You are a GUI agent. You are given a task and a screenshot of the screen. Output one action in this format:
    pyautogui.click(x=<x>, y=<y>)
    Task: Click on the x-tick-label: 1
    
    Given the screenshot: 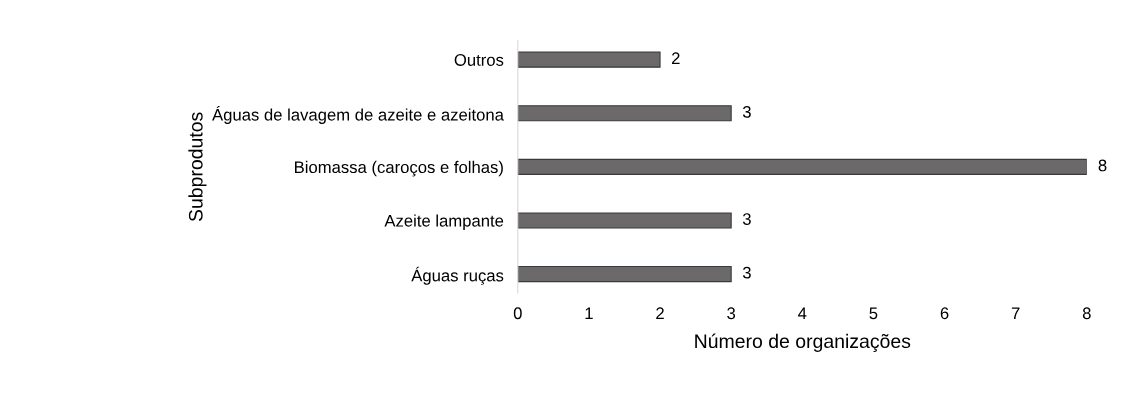 What is the action you would take?
    pyautogui.click(x=589, y=313)
    